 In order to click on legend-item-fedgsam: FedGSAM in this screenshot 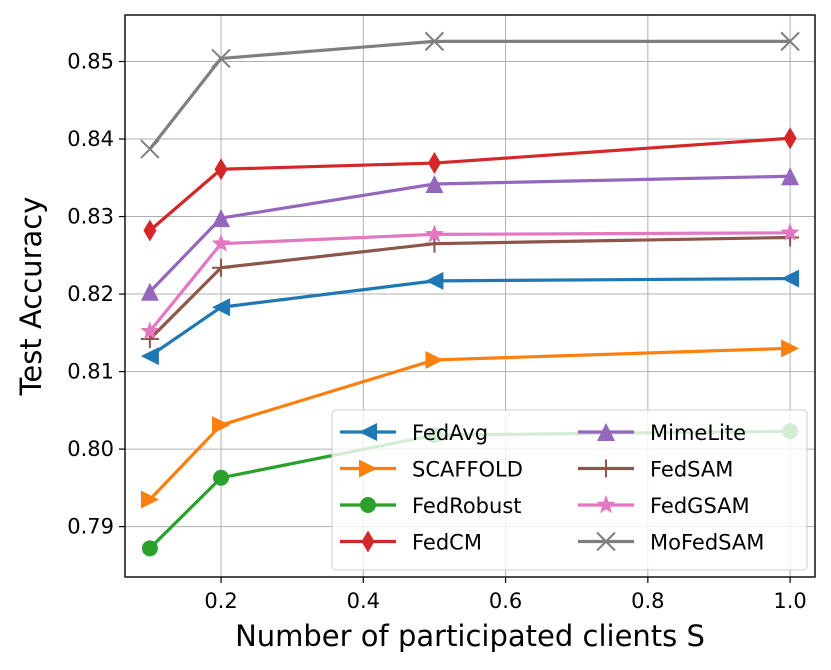, I will do `click(664, 506)`.